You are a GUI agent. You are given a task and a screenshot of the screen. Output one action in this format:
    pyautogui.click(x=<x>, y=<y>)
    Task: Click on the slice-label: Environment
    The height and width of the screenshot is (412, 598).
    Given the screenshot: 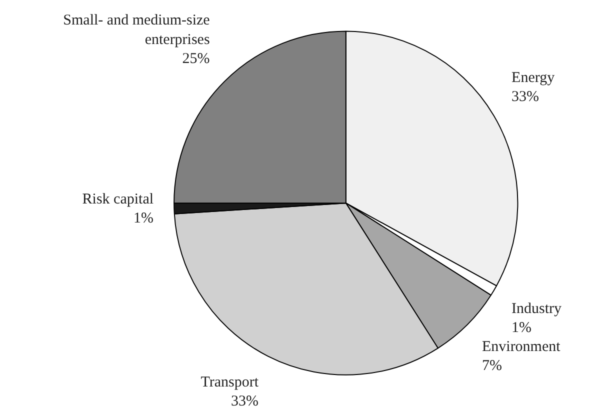 What is the action you would take?
    pyautogui.click(x=522, y=347)
    